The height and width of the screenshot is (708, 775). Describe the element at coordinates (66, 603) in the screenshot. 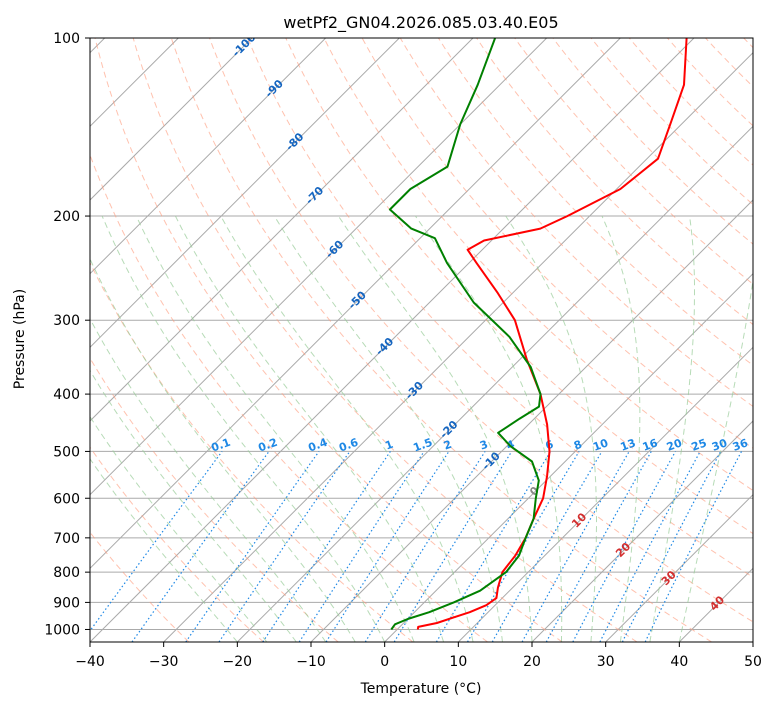

I see `y-tick-label: 900` at that location.